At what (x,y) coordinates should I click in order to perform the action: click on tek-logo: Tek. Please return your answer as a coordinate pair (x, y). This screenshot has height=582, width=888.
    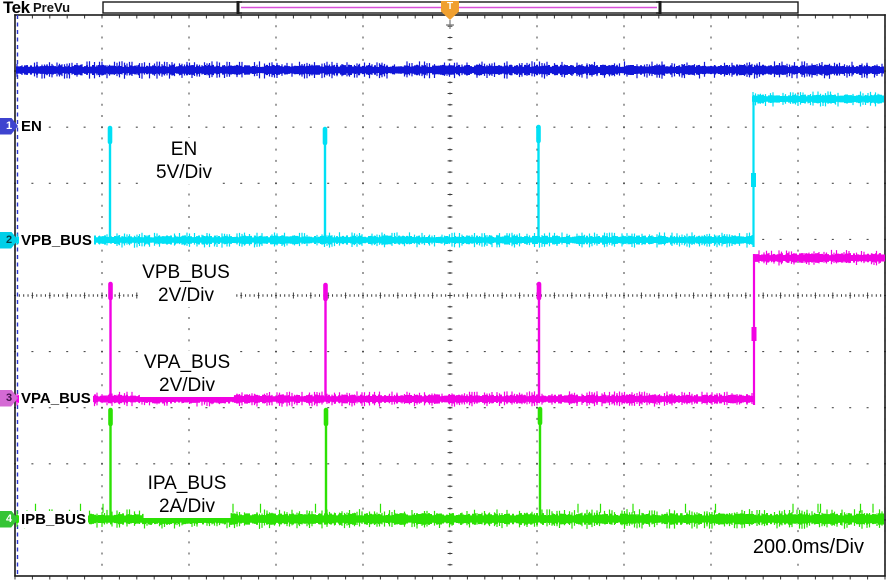
    Looking at the image, I should click on (16, 8).